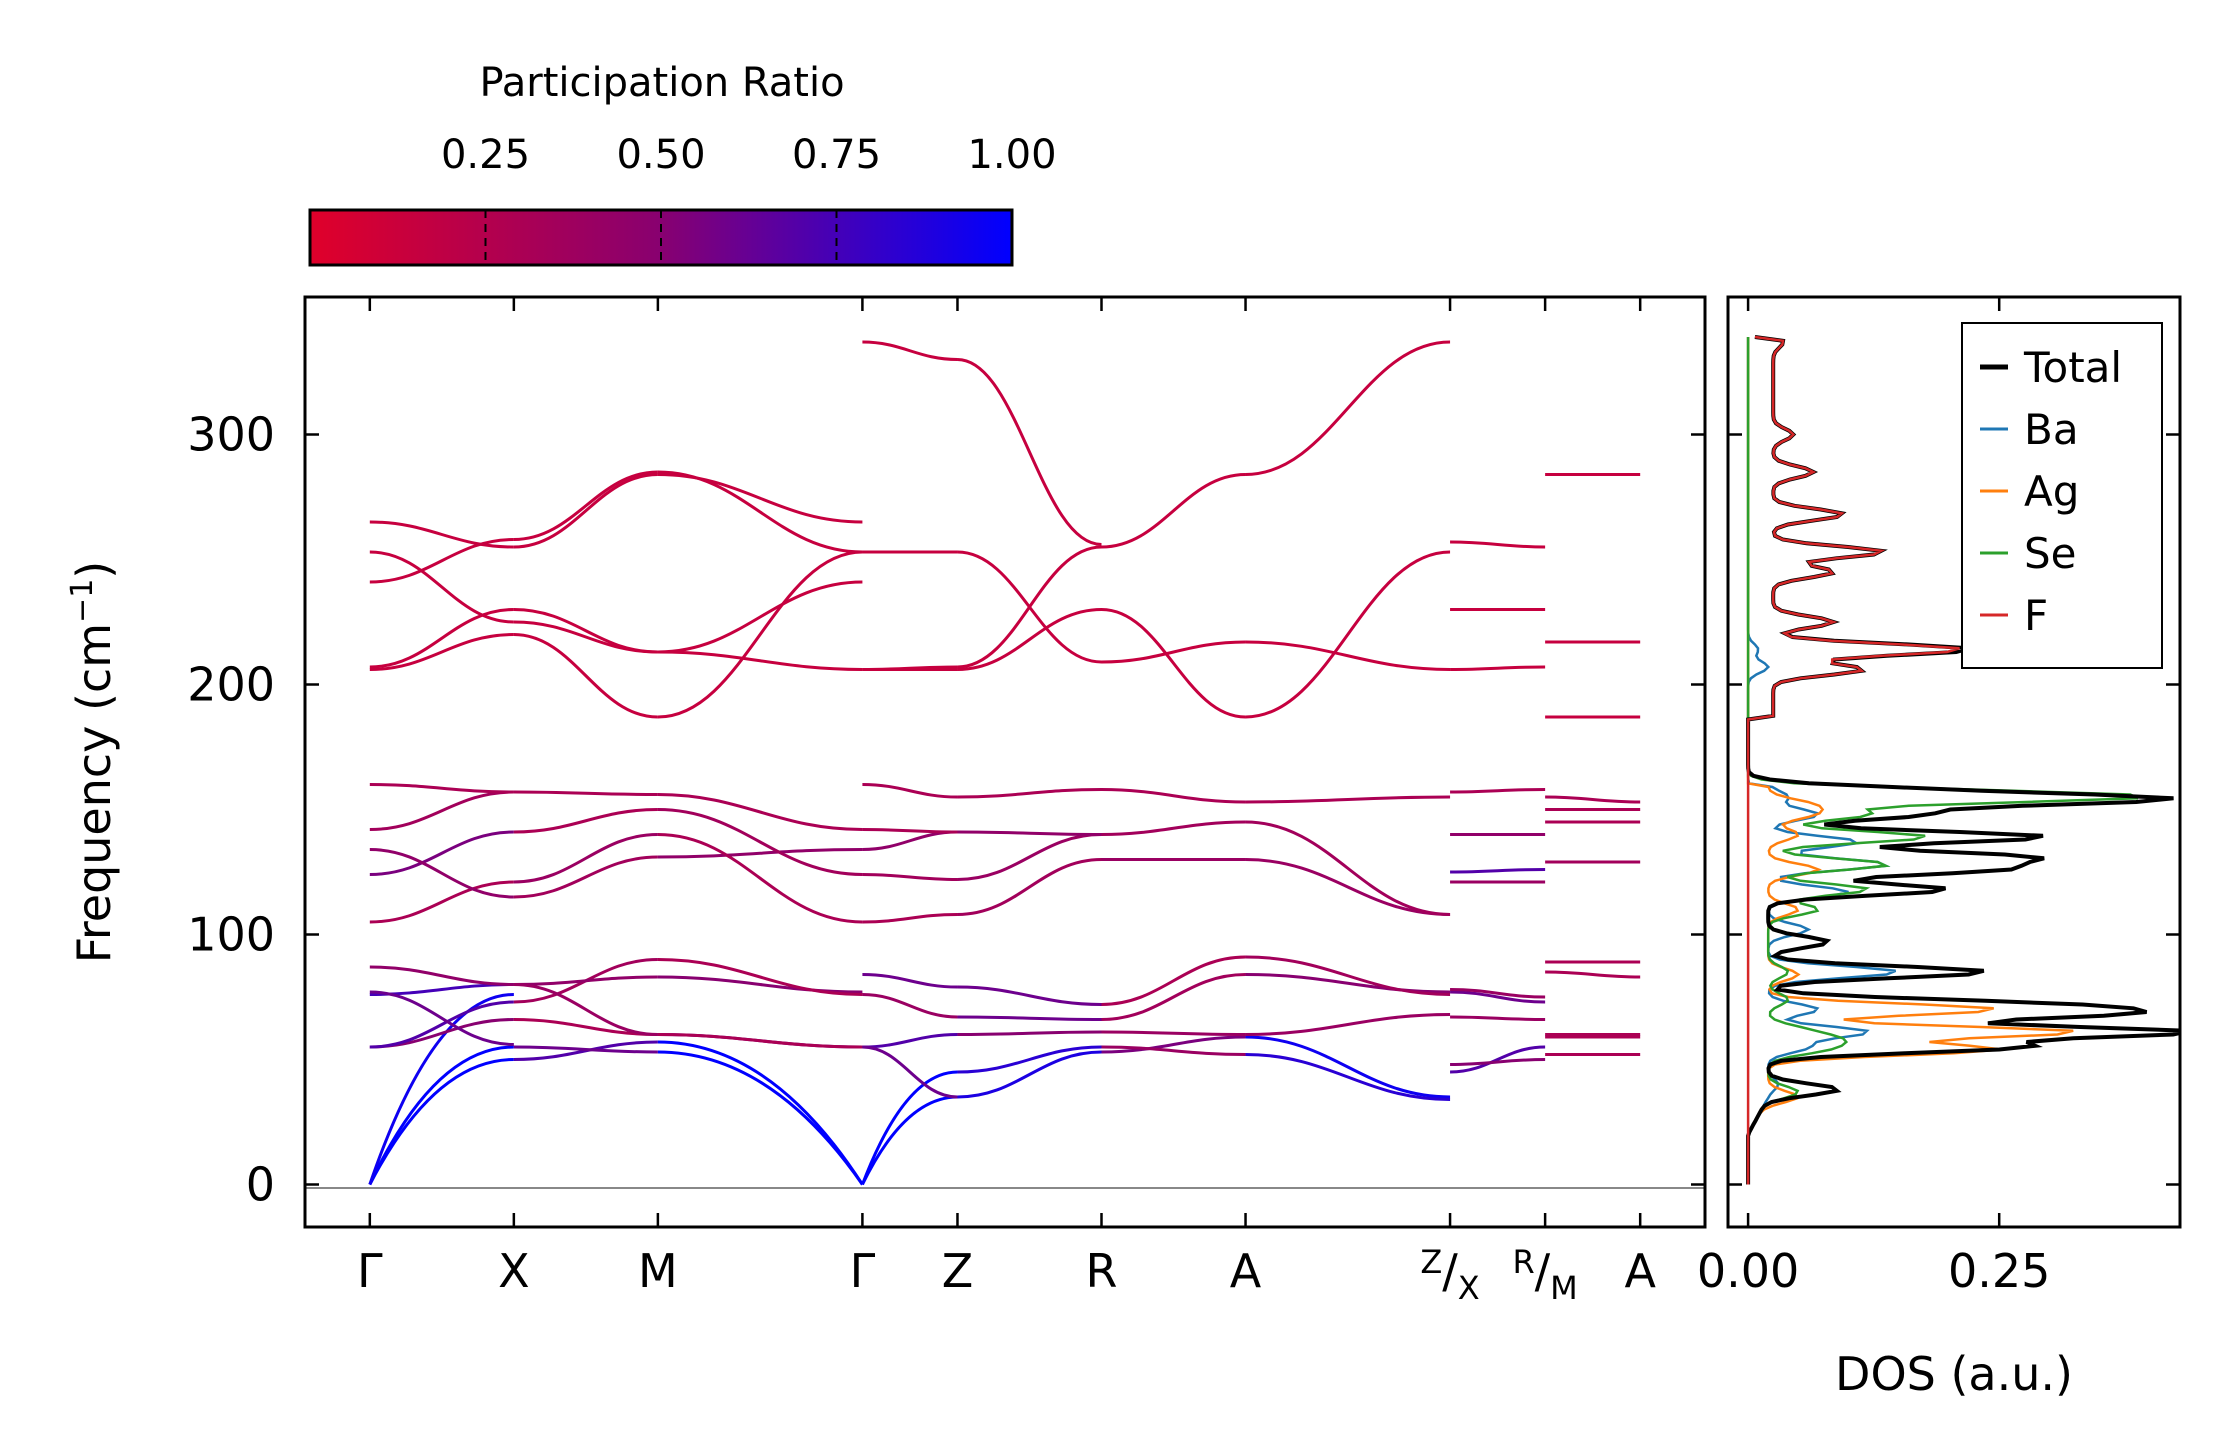 The width and height of the screenshot is (2222, 1455). What do you see at coordinates (1449, 1275) in the screenshot?
I see `x-tick-label: Z/X` at bounding box center [1449, 1275].